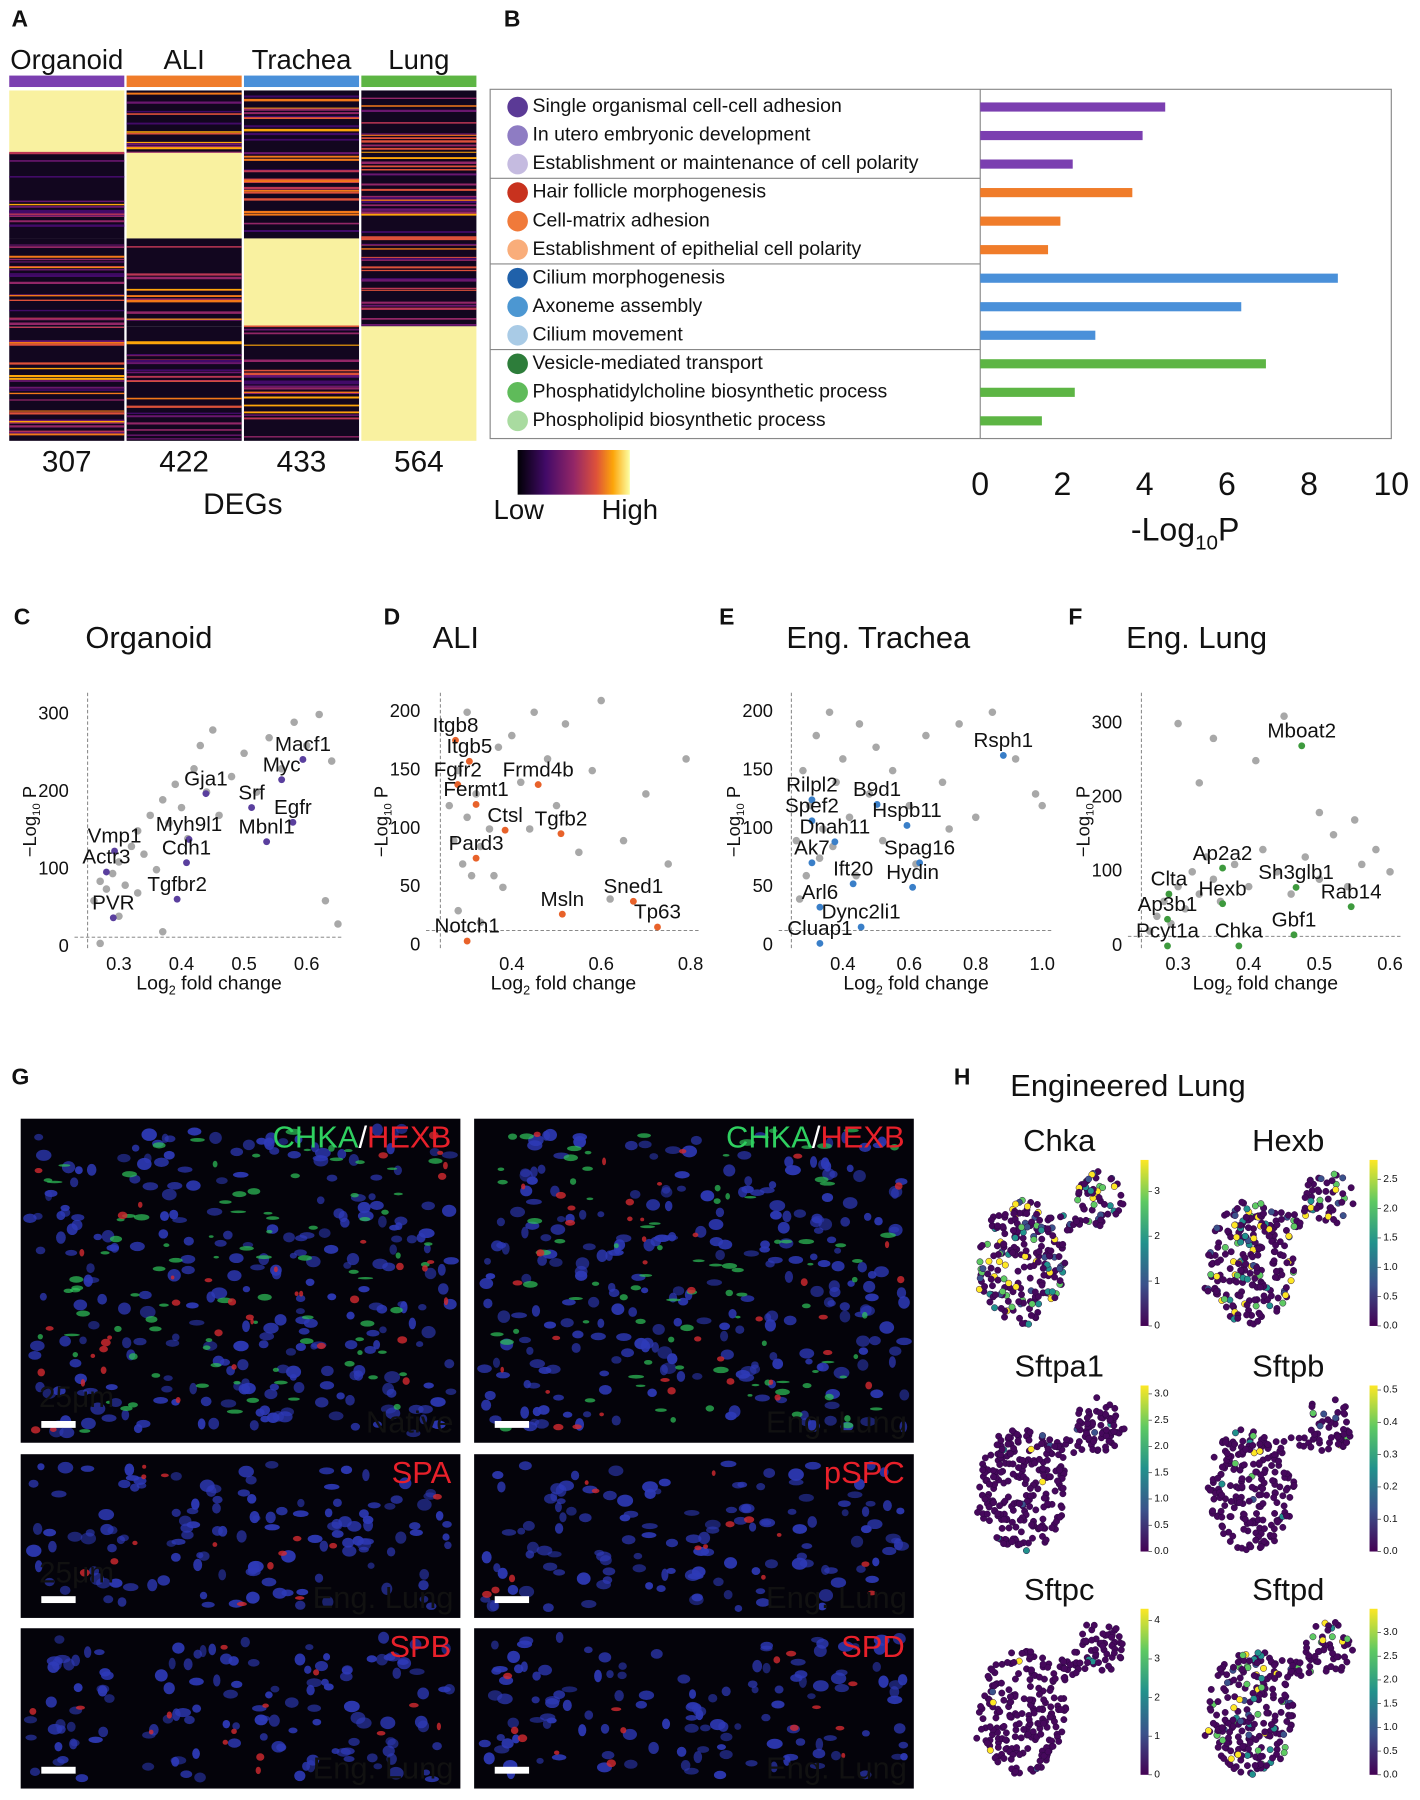 Image resolution: width=1420 pixels, height=1800 pixels. I want to click on bar, so click(1011, 421).